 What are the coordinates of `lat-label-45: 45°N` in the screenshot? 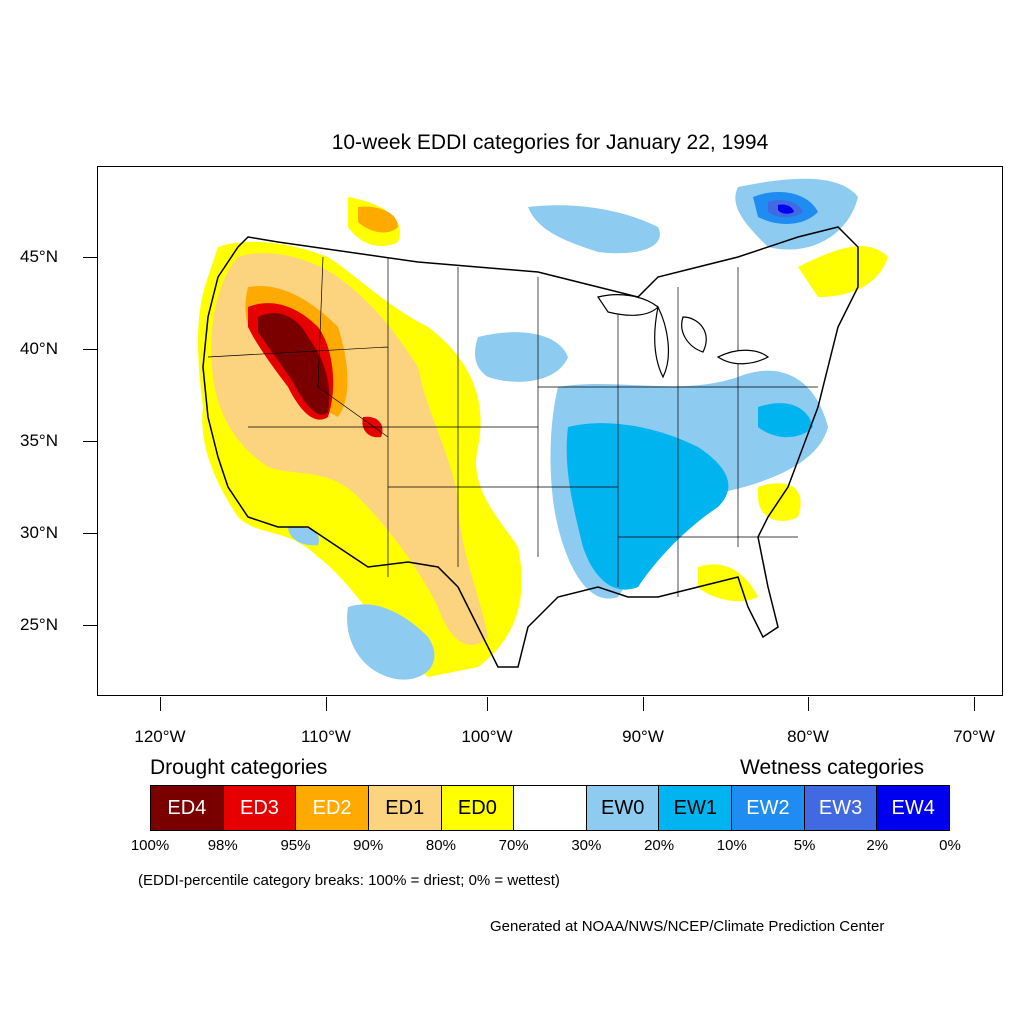 It's located at (39, 256).